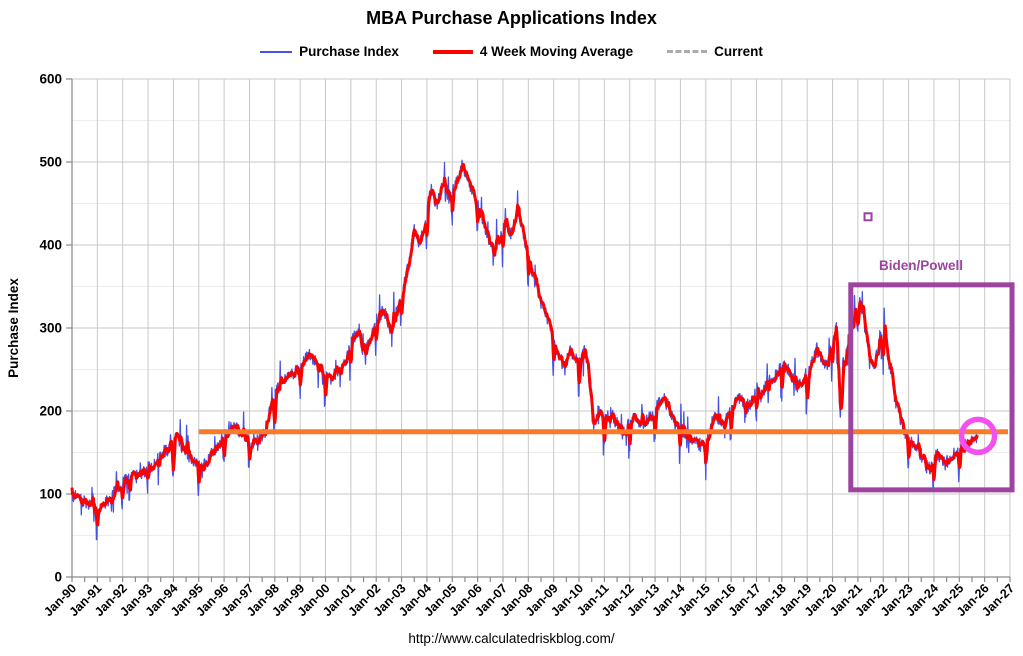  I want to click on purchase-index-line-sample-icon, so click(276, 51).